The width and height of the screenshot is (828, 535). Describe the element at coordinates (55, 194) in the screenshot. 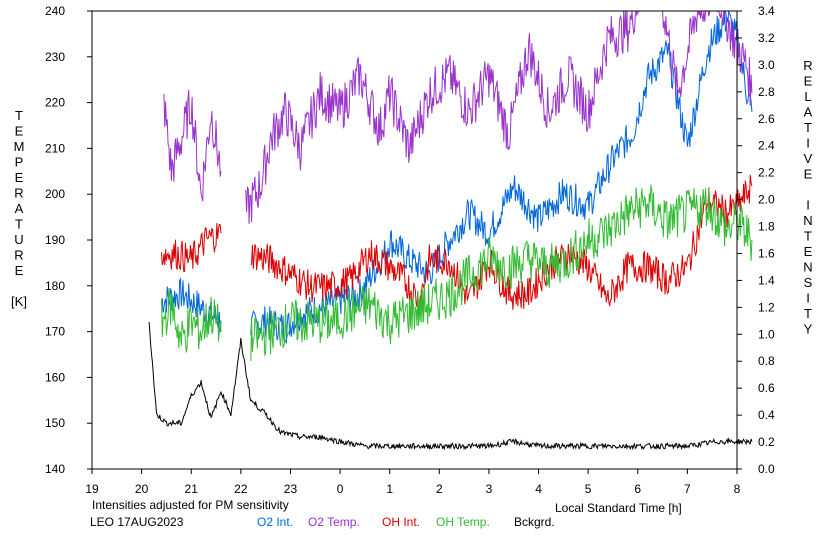

I see `y-left-tick-label: 200` at that location.